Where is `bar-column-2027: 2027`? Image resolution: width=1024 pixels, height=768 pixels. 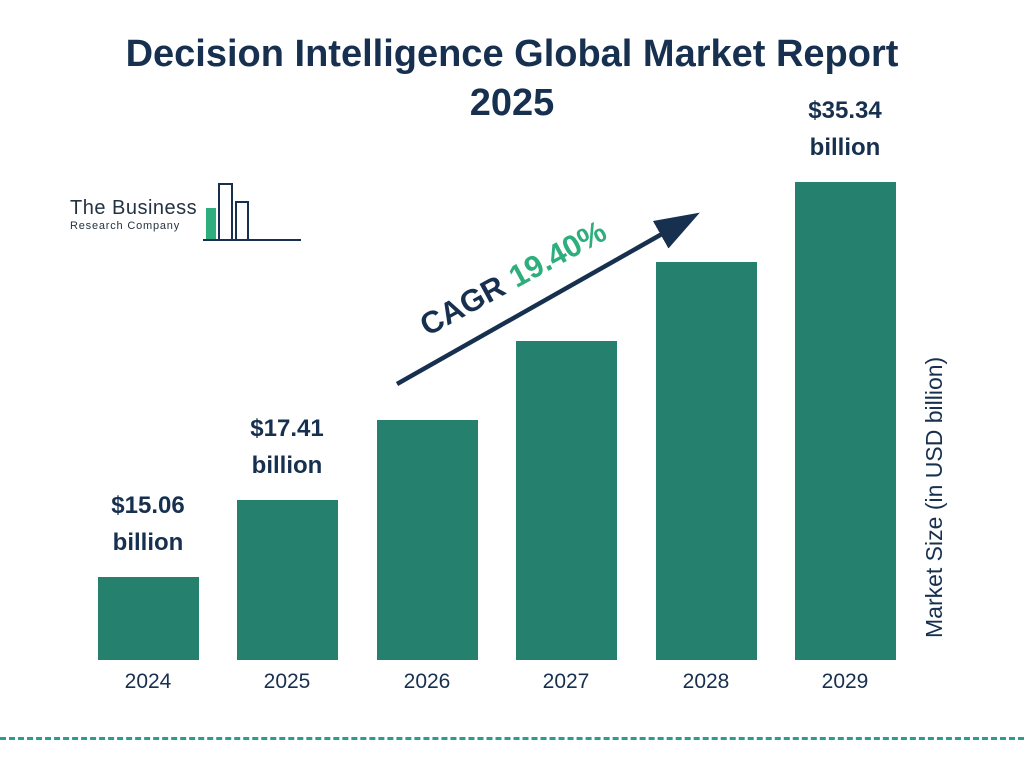 bar-column-2027: 2027 is located at coordinates (566, 517).